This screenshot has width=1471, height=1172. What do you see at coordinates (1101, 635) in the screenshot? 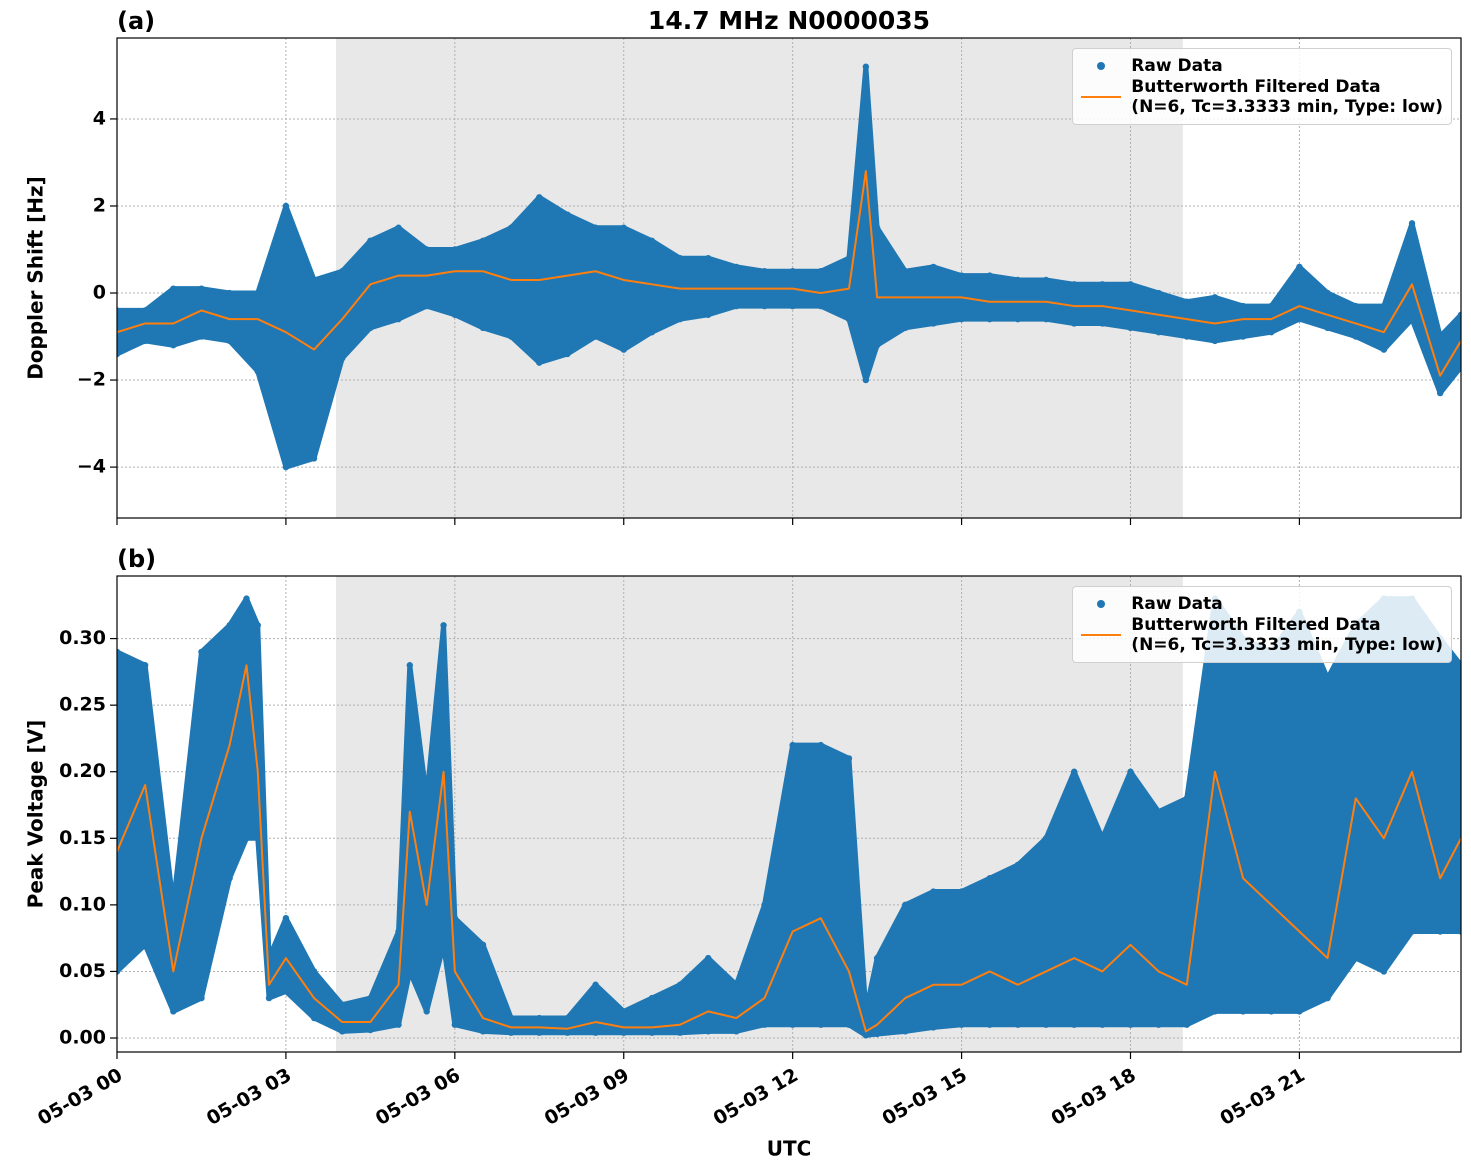
I see `legend-line` at bounding box center [1101, 635].